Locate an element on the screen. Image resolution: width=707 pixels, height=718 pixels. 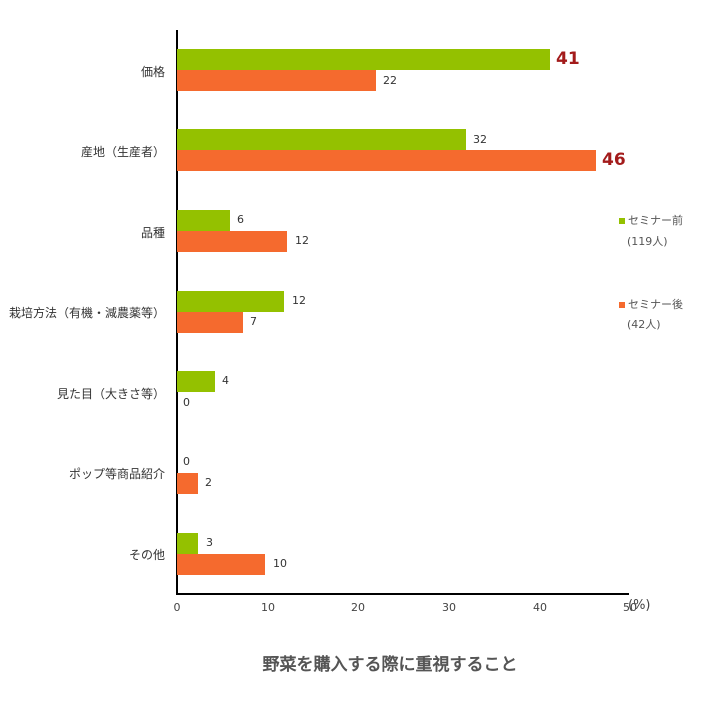
x-tick: 10 is located at coordinates (268, 607).